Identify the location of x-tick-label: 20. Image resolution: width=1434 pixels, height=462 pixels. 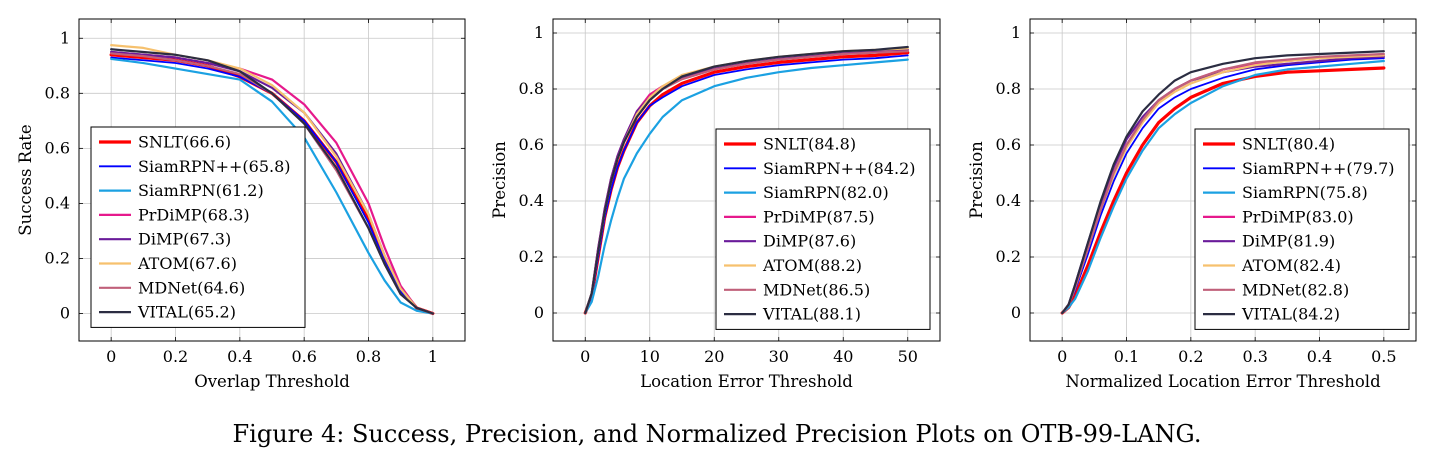
(714, 356).